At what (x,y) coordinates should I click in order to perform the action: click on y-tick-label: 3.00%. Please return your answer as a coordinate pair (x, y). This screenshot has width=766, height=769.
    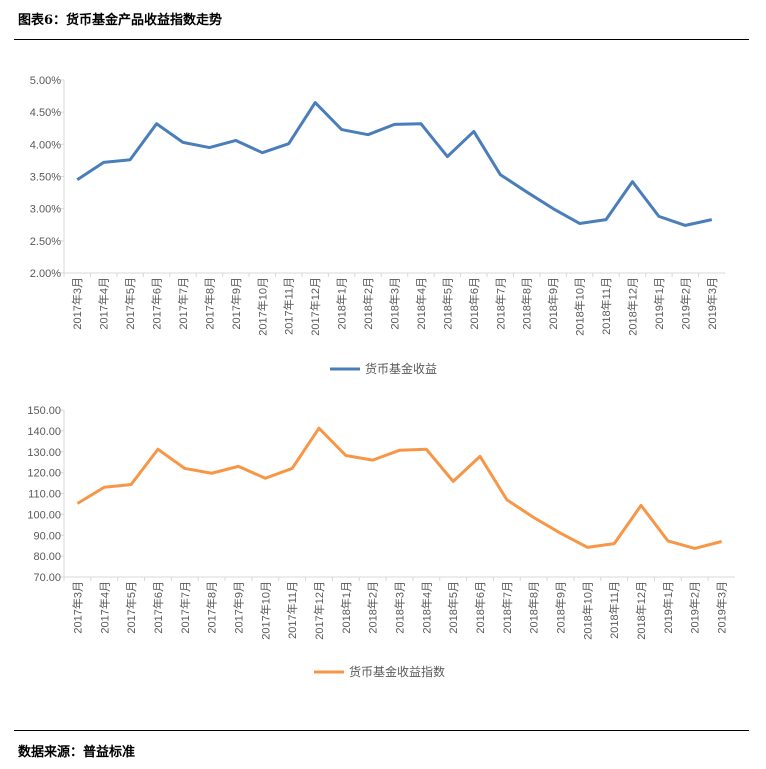
    Looking at the image, I should click on (45, 210).